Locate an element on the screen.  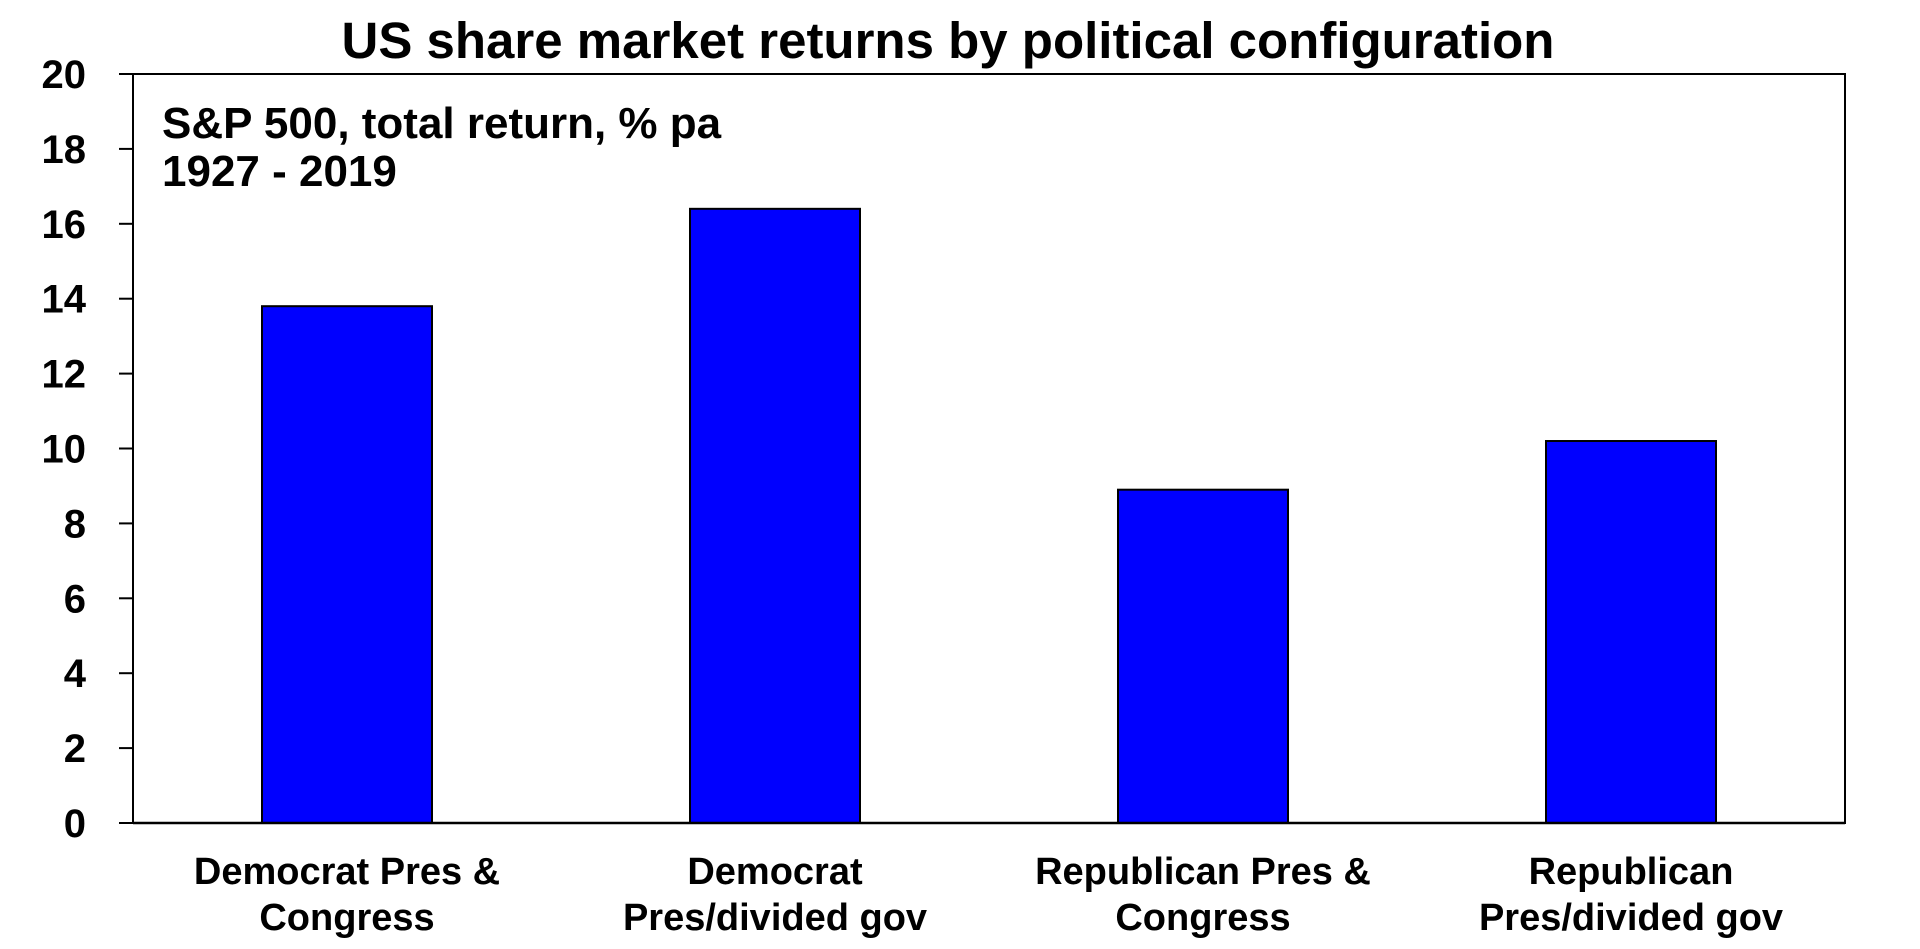
x-tick-label: Democrat Pres & is located at coordinates (347, 872).